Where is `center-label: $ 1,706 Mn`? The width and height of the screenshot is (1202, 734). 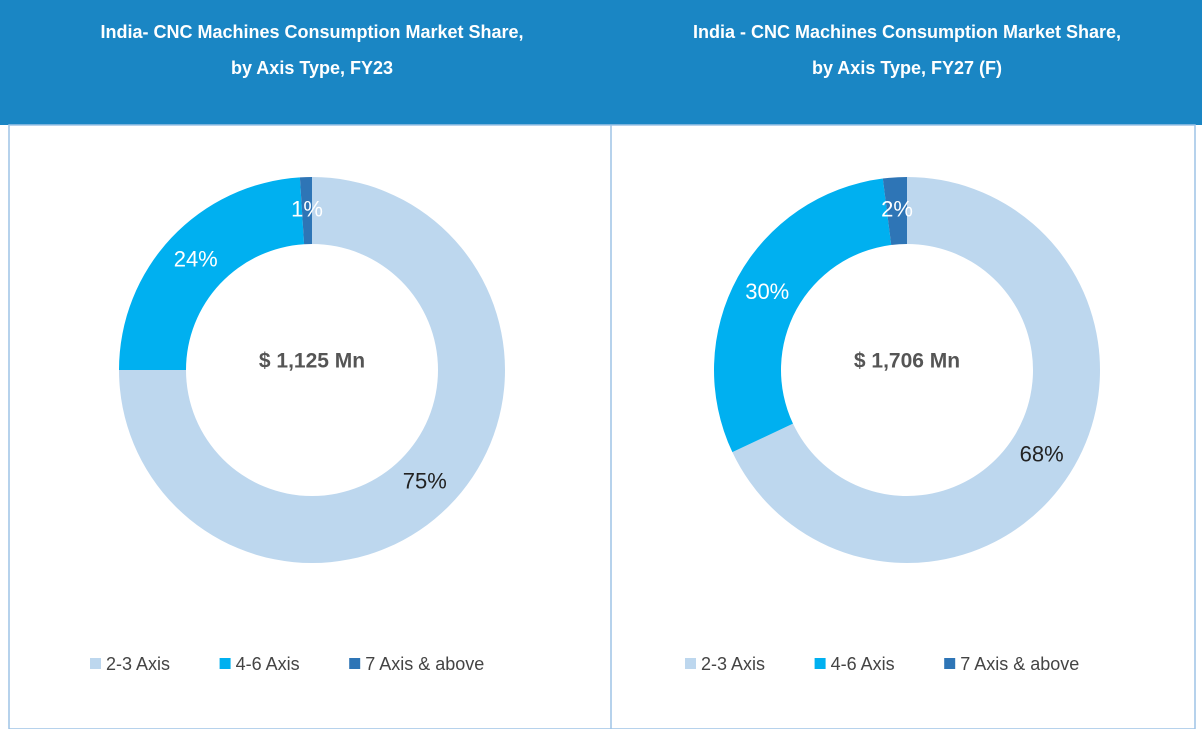
center-label: $ 1,706 Mn is located at coordinates (907, 361).